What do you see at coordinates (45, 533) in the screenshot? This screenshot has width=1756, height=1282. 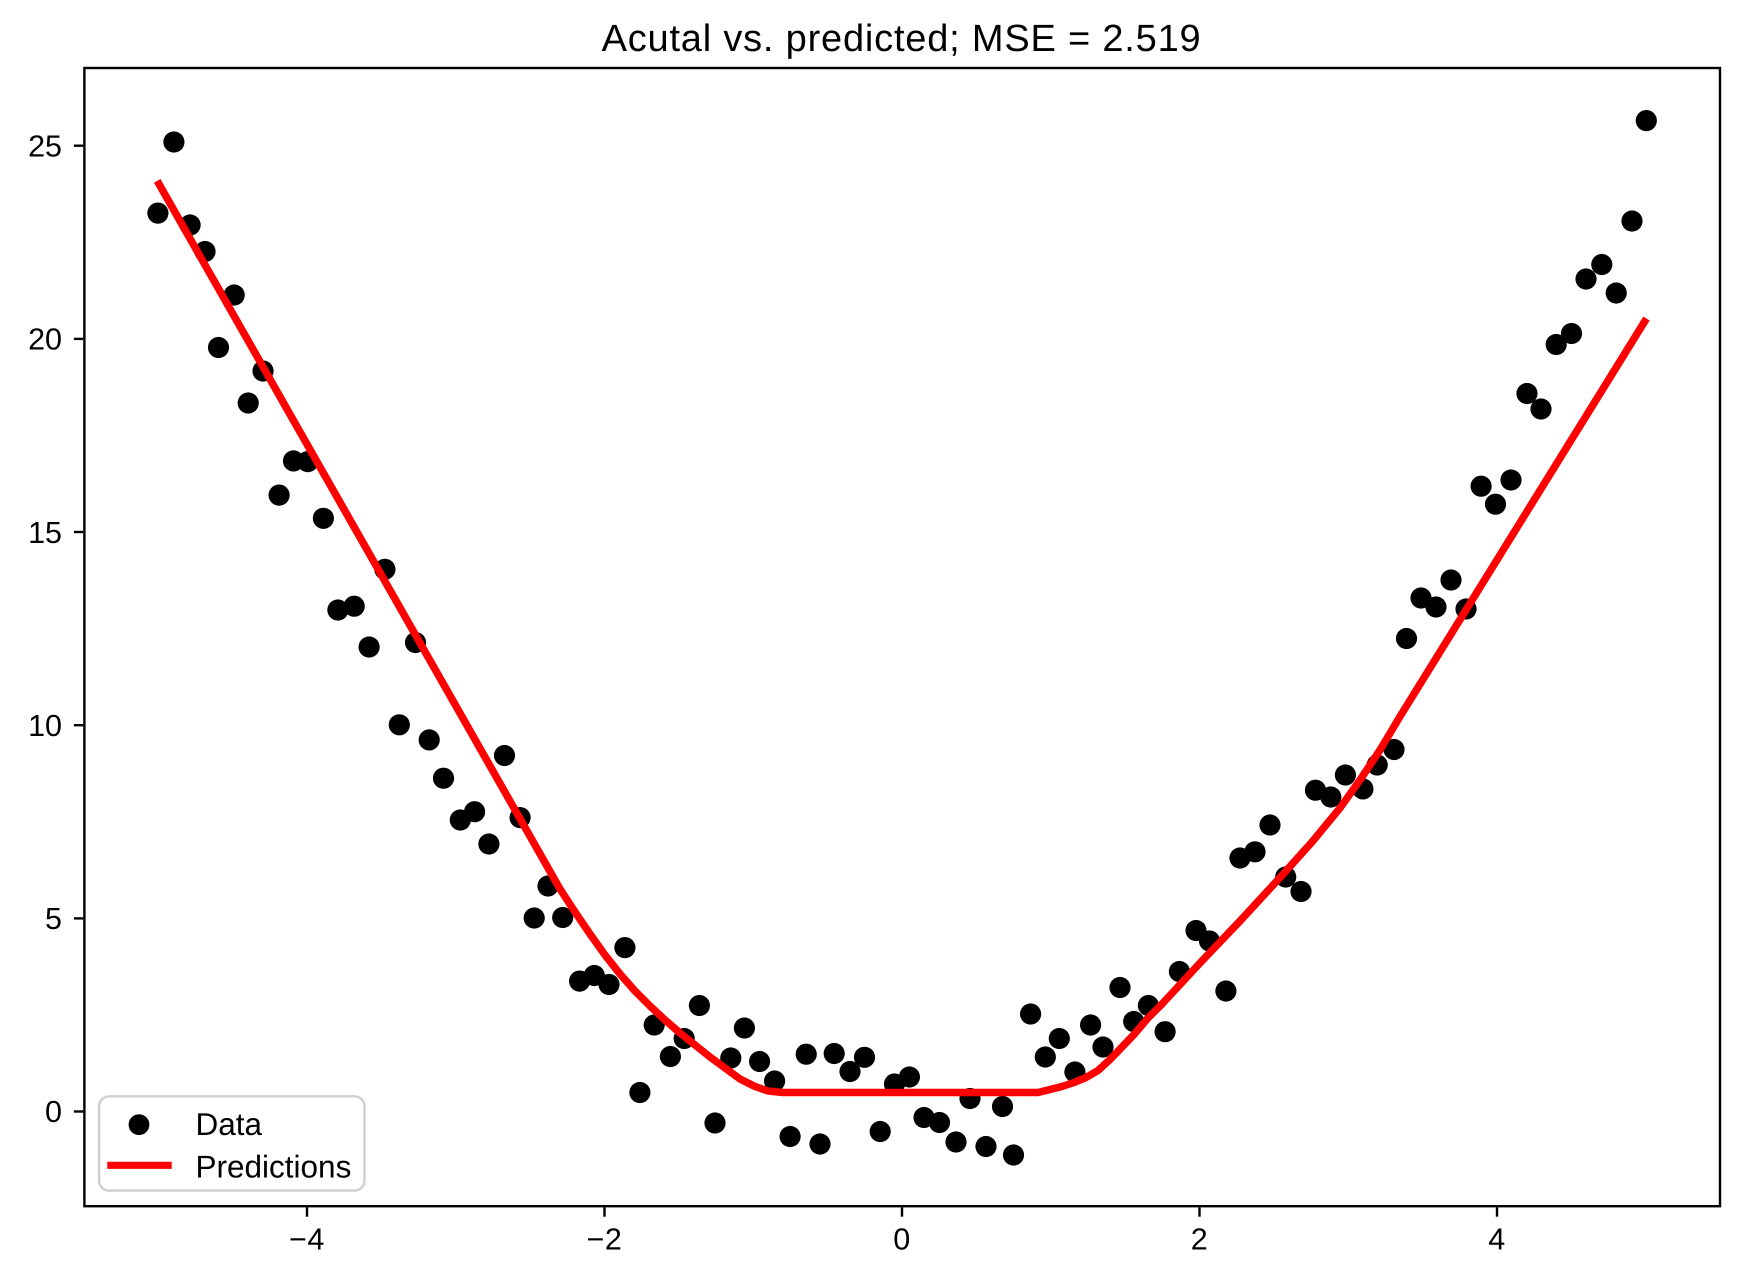 I see `svg-text: 15` at bounding box center [45, 533].